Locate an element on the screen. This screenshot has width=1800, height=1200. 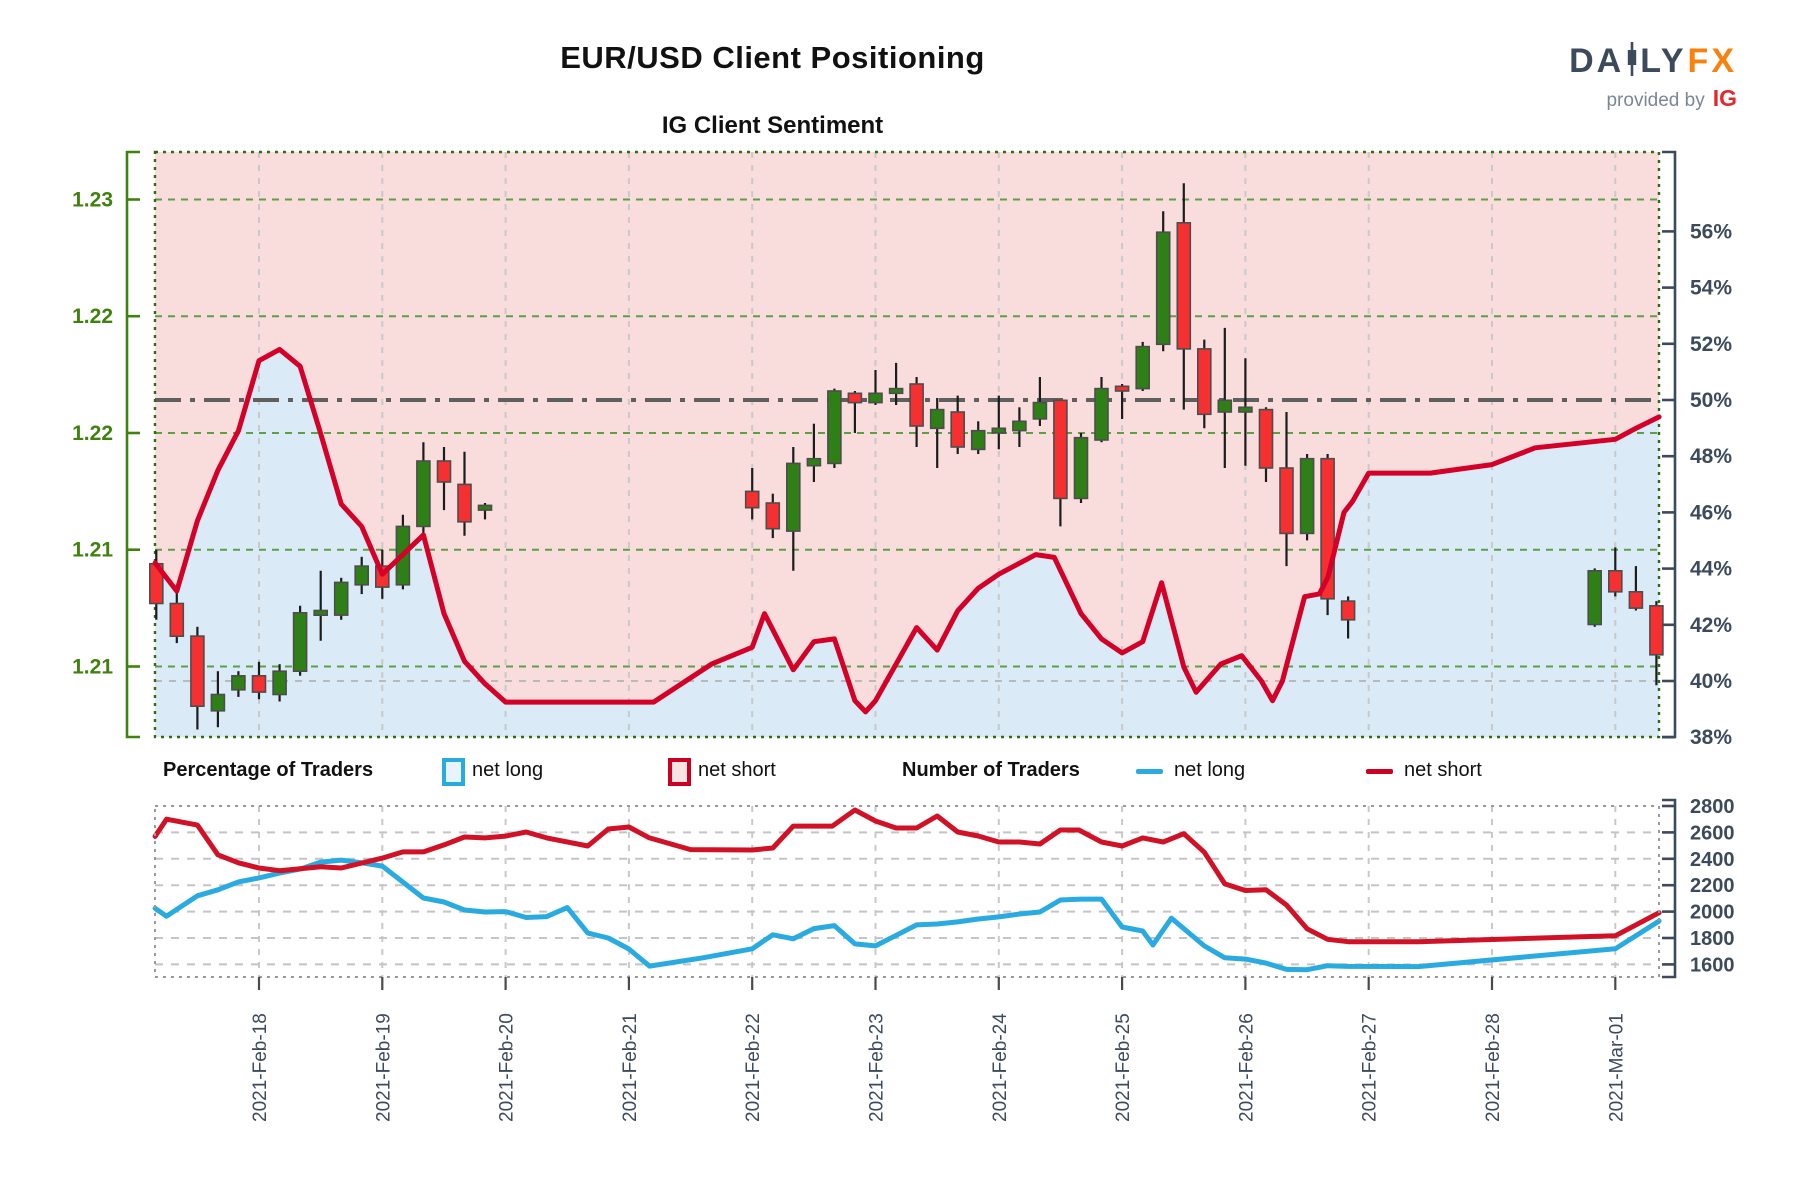
traders-count-axis: 2800 2600 2400 2200 2000 1800 1600 is located at coordinates (1698, 887).